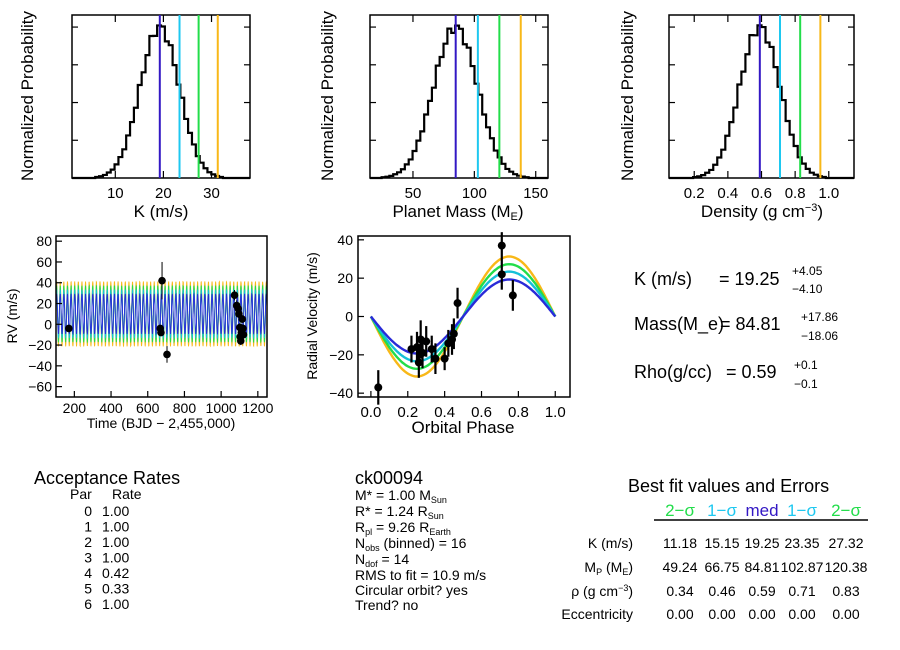  Describe the element at coordinates (161, 102) in the screenshot. I see `k-hist-steps` at that location.